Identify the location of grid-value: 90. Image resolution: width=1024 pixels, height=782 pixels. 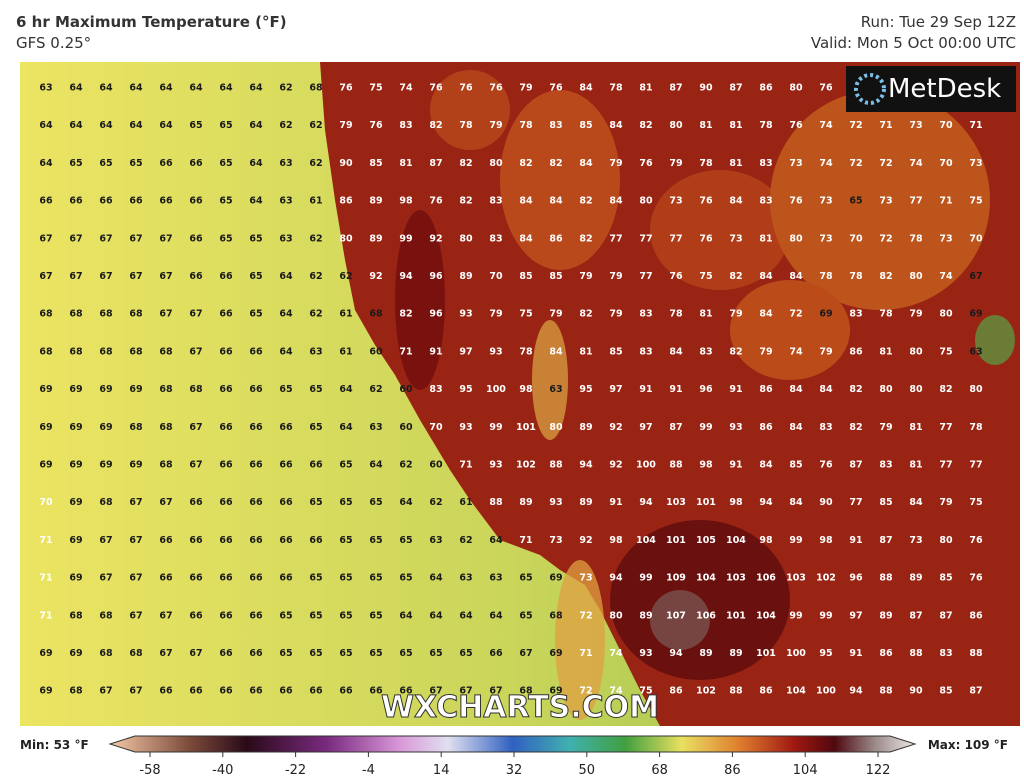
(916, 691).